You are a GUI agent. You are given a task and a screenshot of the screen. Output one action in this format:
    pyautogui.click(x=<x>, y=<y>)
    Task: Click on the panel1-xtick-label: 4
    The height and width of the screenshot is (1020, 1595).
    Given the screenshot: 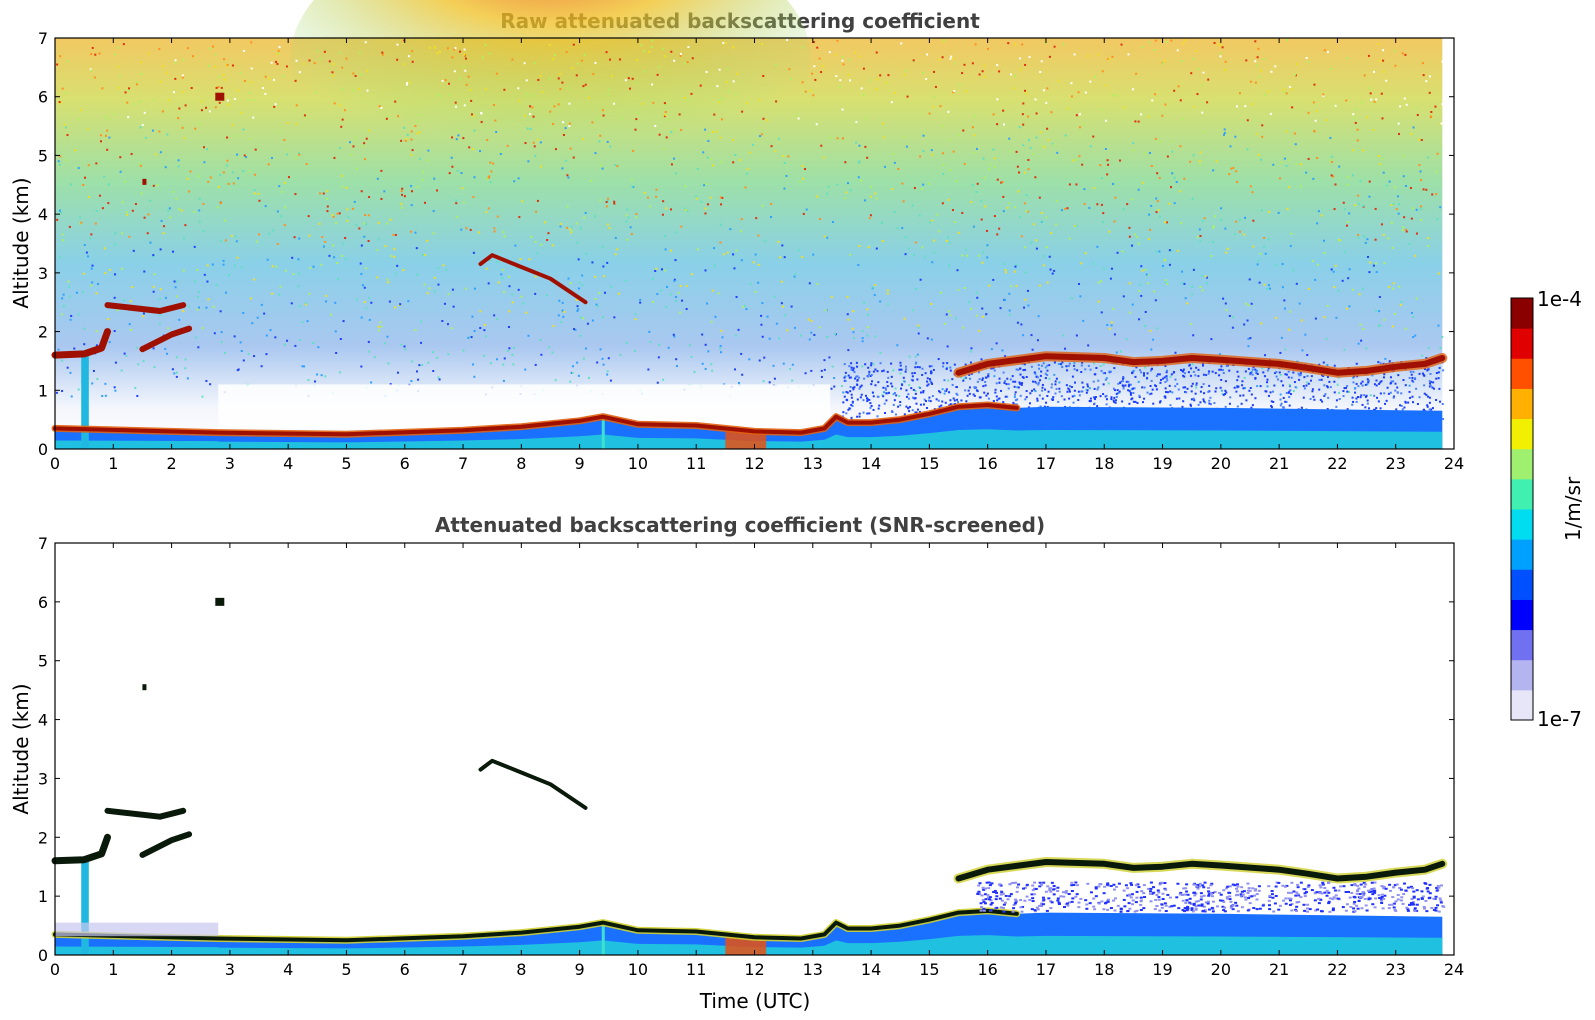 What is the action you would take?
    pyautogui.click(x=288, y=463)
    